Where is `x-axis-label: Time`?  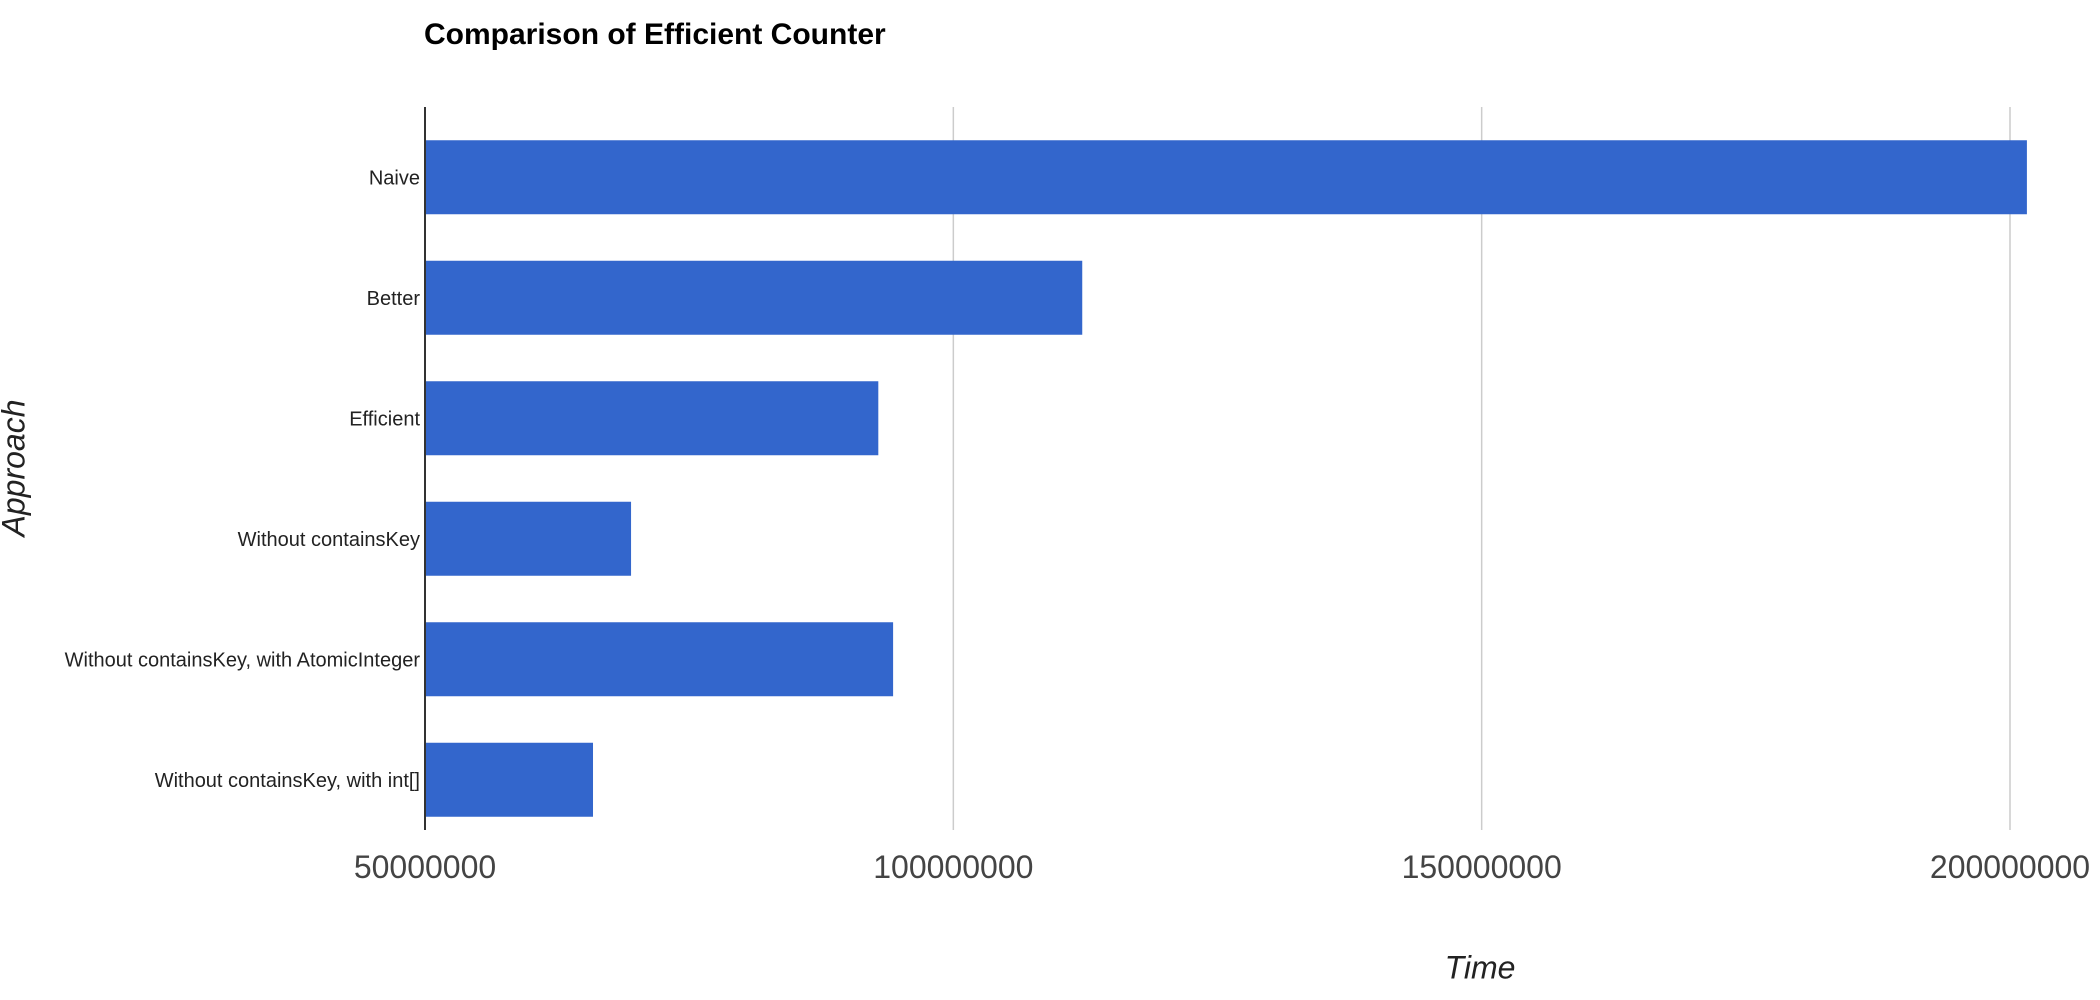 x-axis-label: Time is located at coordinates (1480, 967).